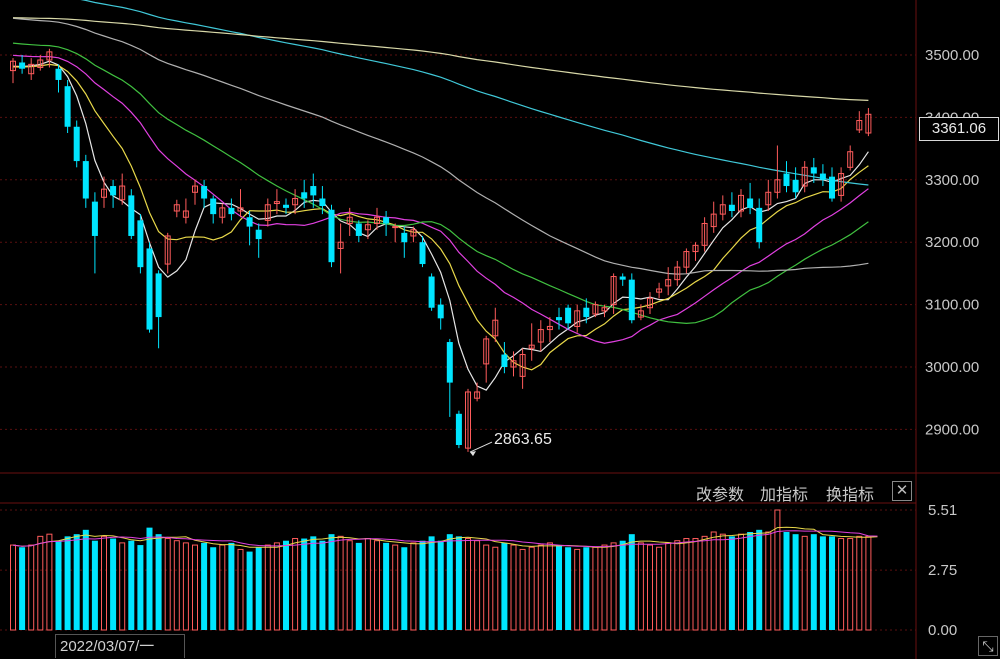 The image size is (1000, 659). Describe the element at coordinates (952, 55) in the screenshot. I see `price-tick-label: 3500.00` at that location.